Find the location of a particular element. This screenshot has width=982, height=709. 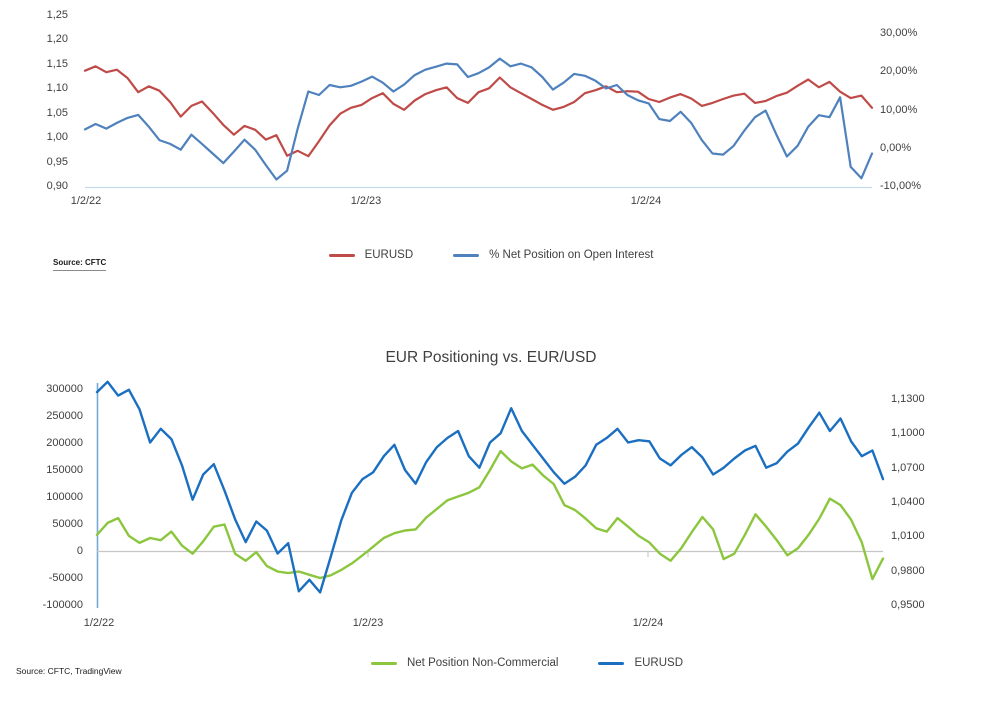

bottom-chart-title: EUR Positioning vs. EUR/USD is located at coordinates (491, 357).